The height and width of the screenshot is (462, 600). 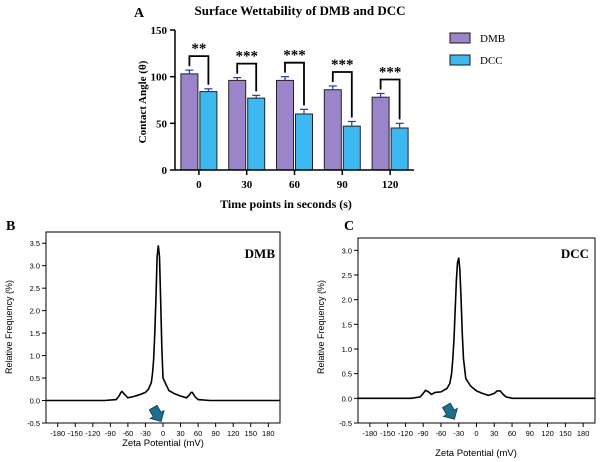 What do you see at coordinates (441, 433) in the screenshot?
I see `chart-c-xtick-label: -60` at bounding box center [441, 433].